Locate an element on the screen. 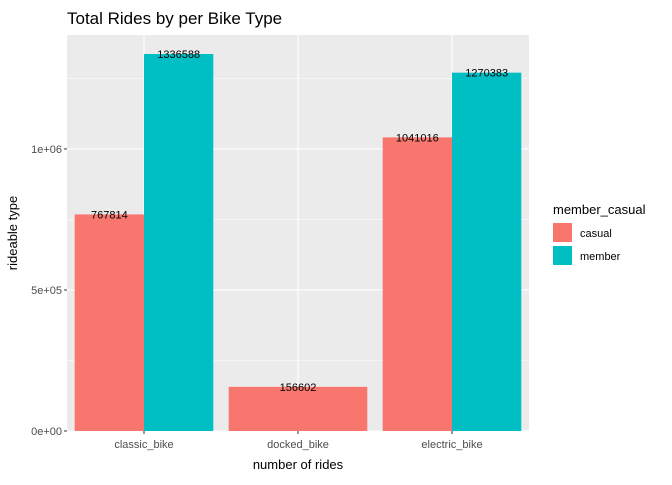 The width and height of the screenshot is (672, 485). bar-value-label: 767814 is located at coordinates (109, 215).